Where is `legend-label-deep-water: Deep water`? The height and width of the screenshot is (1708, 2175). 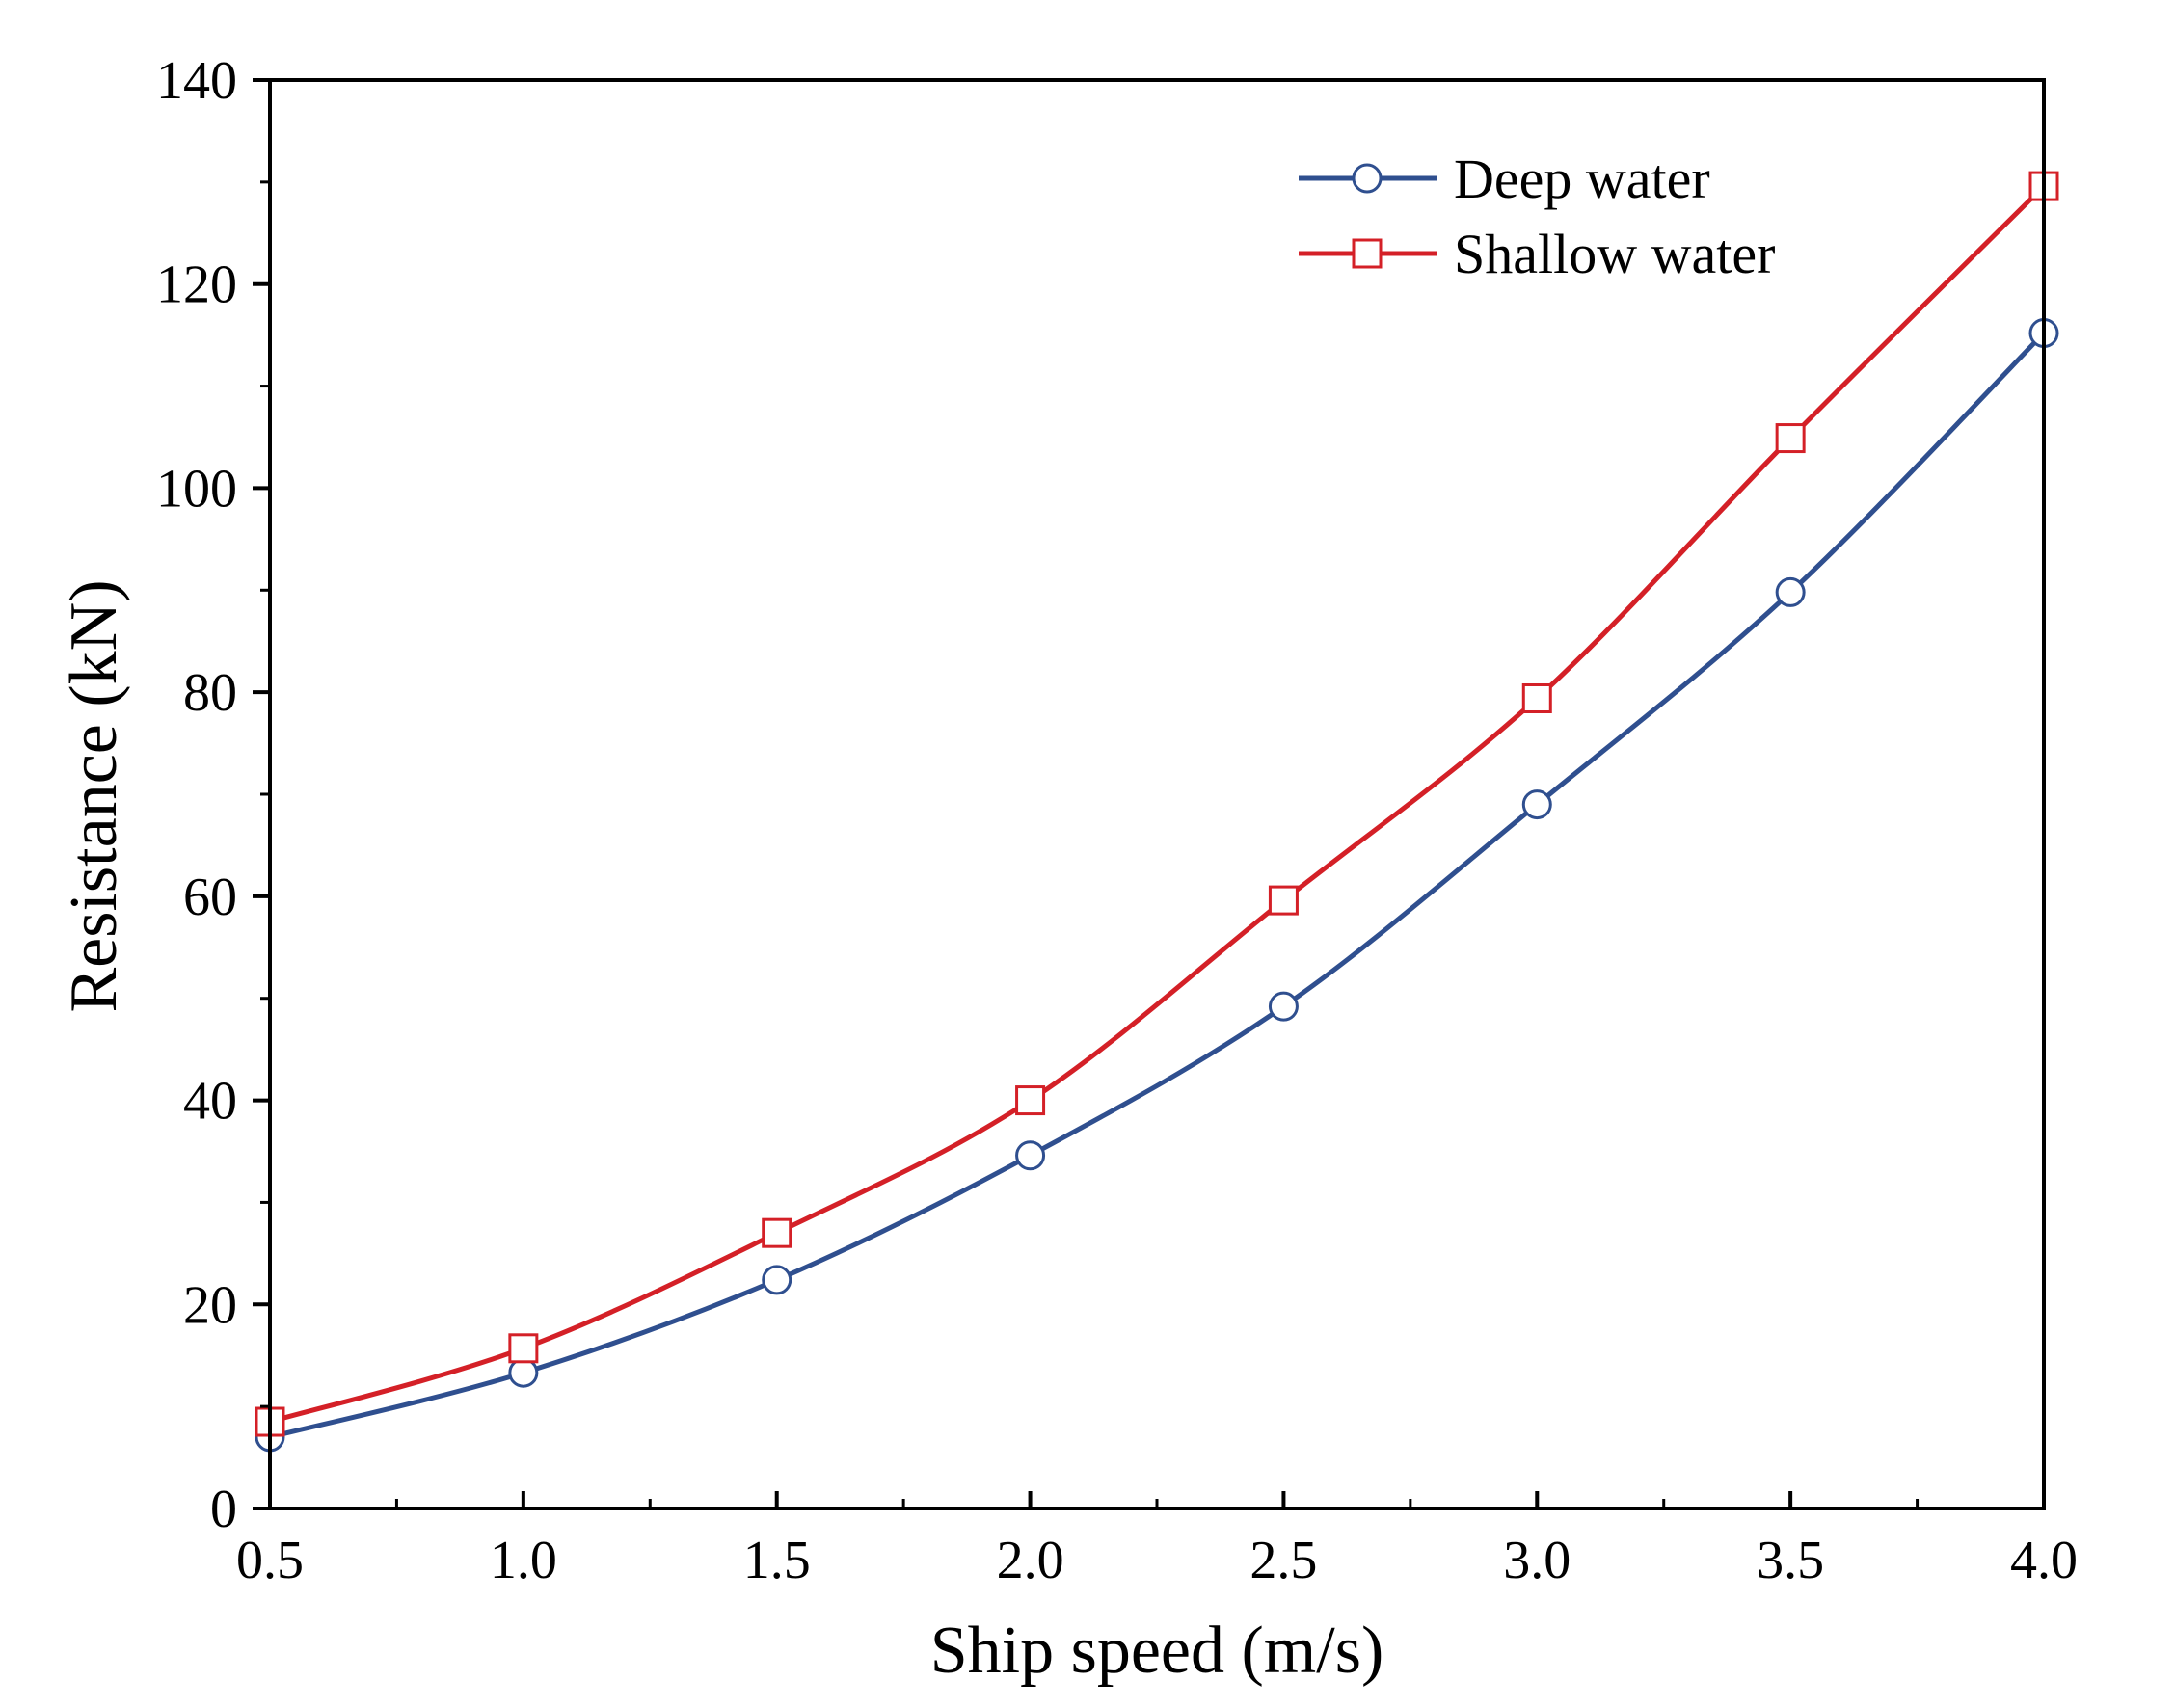
legend-label-deep-water: Deep water is located at coordinates (1582, 178).